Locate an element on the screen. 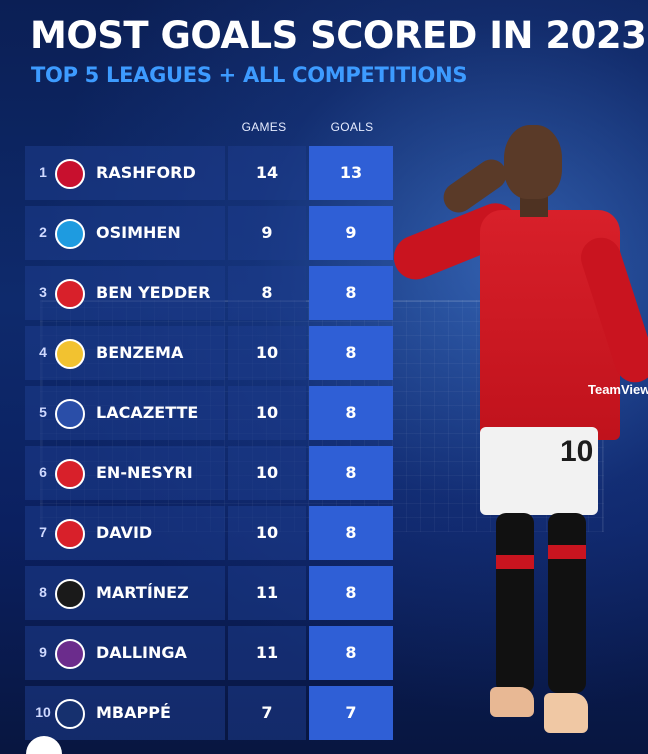 This screenshot has width=648, height=754. real-madrid-crest-icon is located at coordinates (70, 354).